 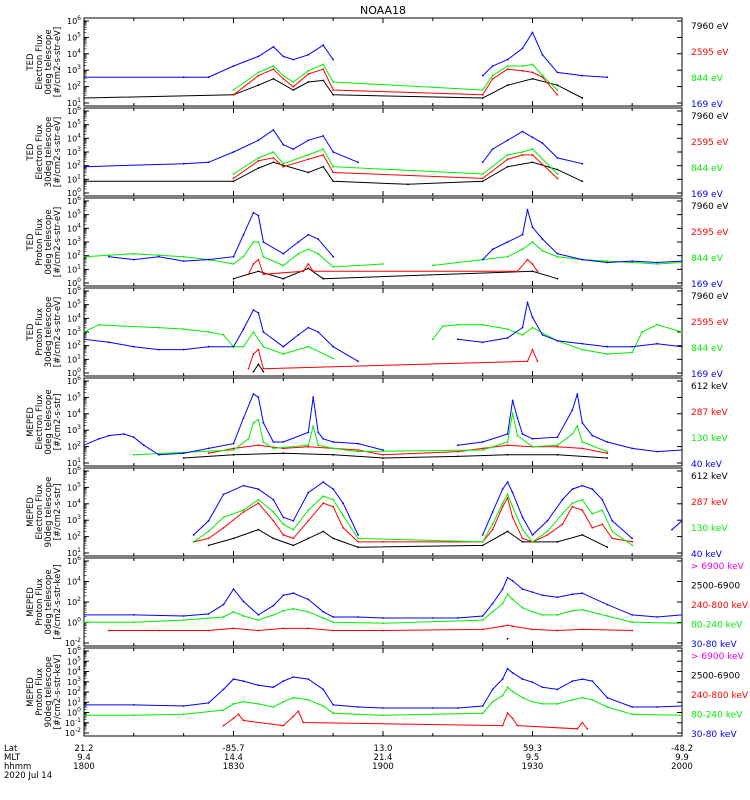 What do you see at coordinates (334, 157) in the screenshot?
I see `series-group` at bounding box center [334, 157].